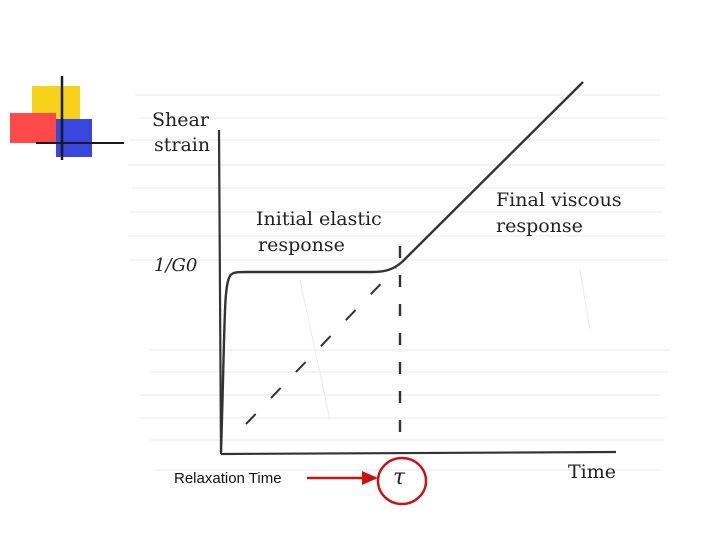  Describe the element at coordinates (182, 145) in the screenshot. I see `y-axis-label-line2: strain` at that location.